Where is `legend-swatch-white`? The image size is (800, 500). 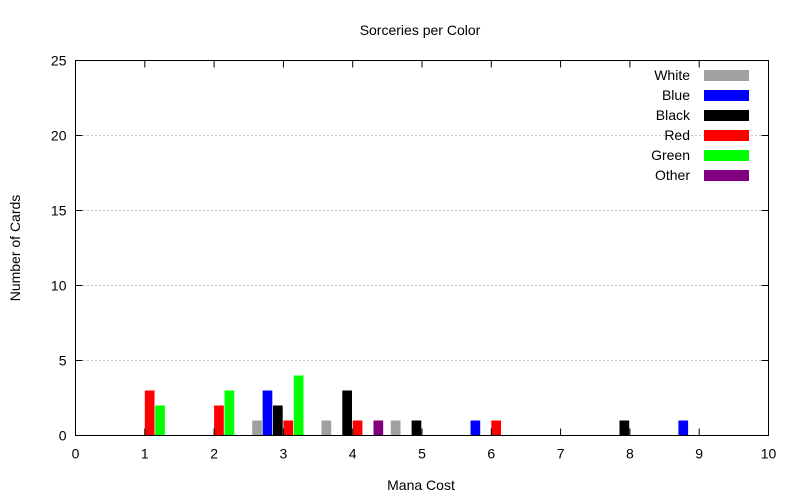
legend-swatch-white is located at coordinates (726, 75).